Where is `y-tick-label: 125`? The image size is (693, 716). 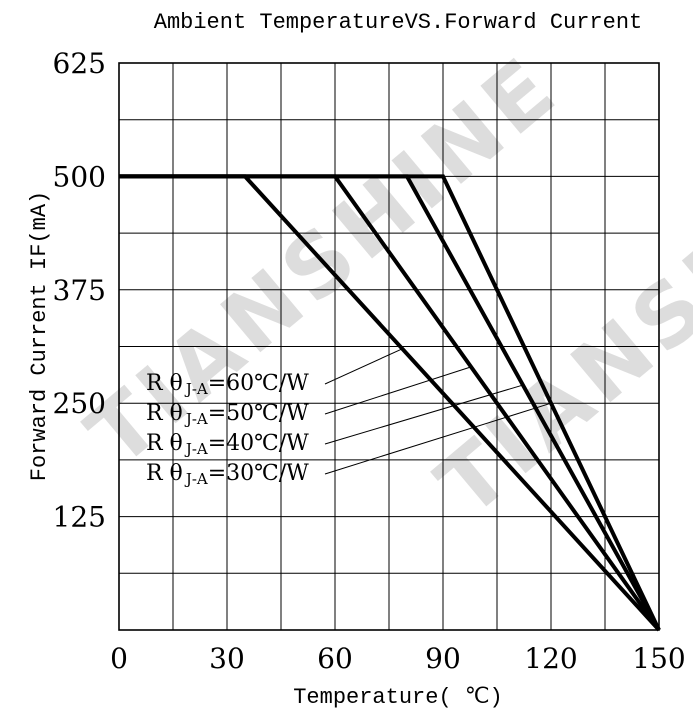
y-tick-label: 125 is located at coordinates (79, 517).